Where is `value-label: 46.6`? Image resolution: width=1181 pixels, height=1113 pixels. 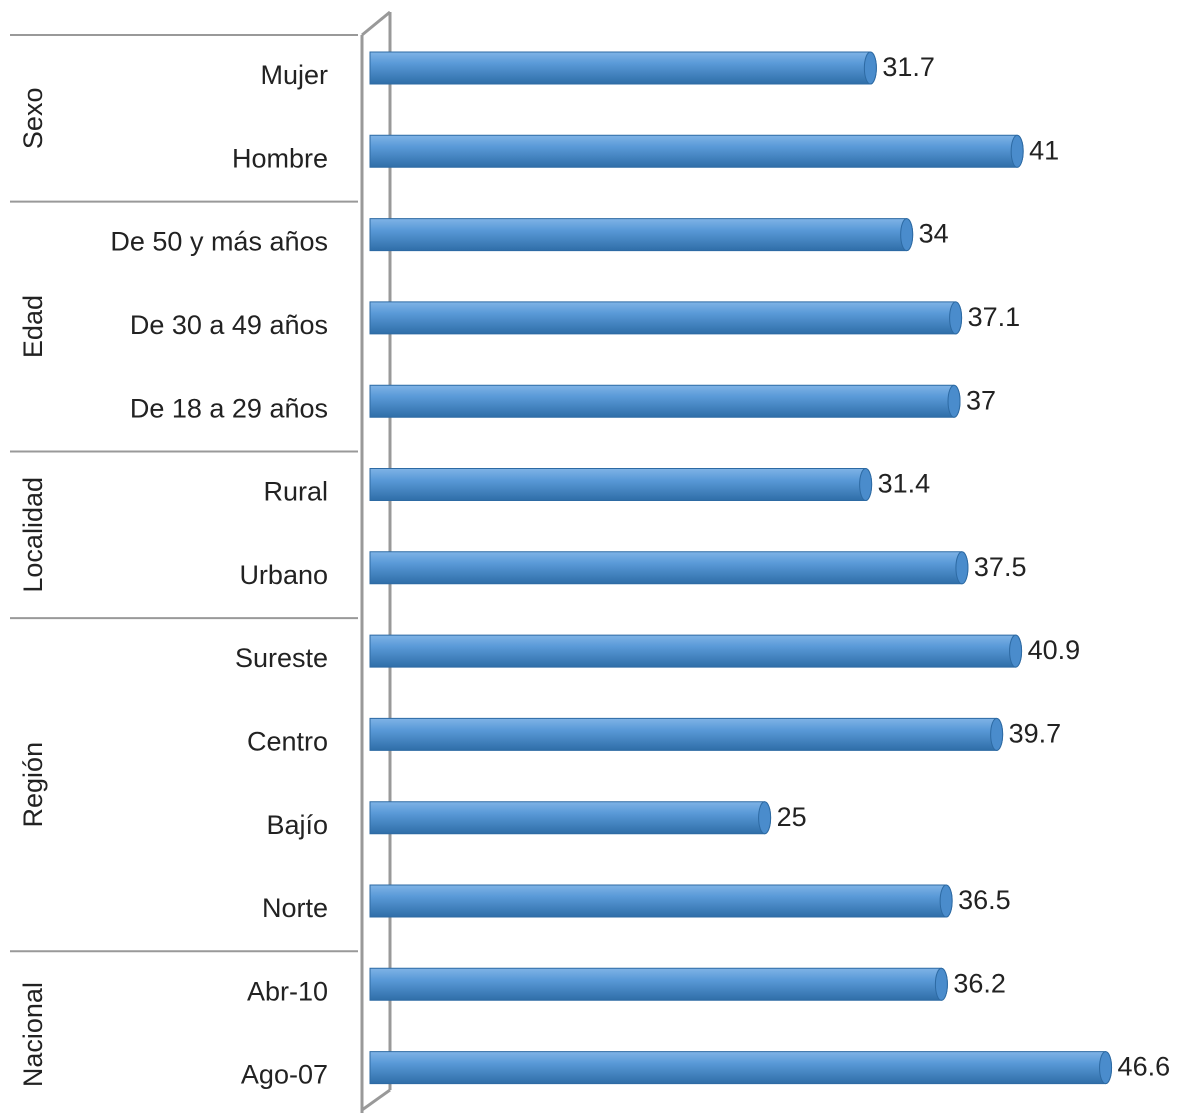 value-label: 46.6 is located at coordinates (1144, 1067).